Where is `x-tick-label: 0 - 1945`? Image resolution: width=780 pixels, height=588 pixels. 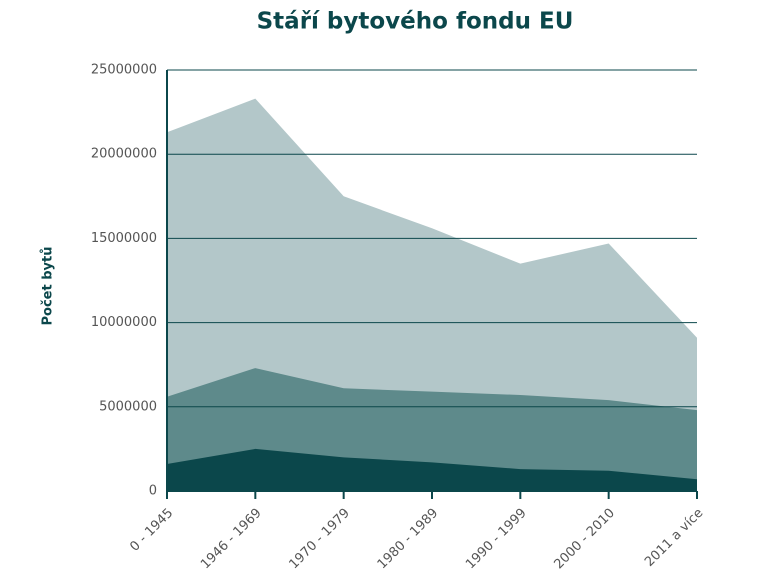 x-tick-label: 0 - 1945 is located at coordinates (151, 530).